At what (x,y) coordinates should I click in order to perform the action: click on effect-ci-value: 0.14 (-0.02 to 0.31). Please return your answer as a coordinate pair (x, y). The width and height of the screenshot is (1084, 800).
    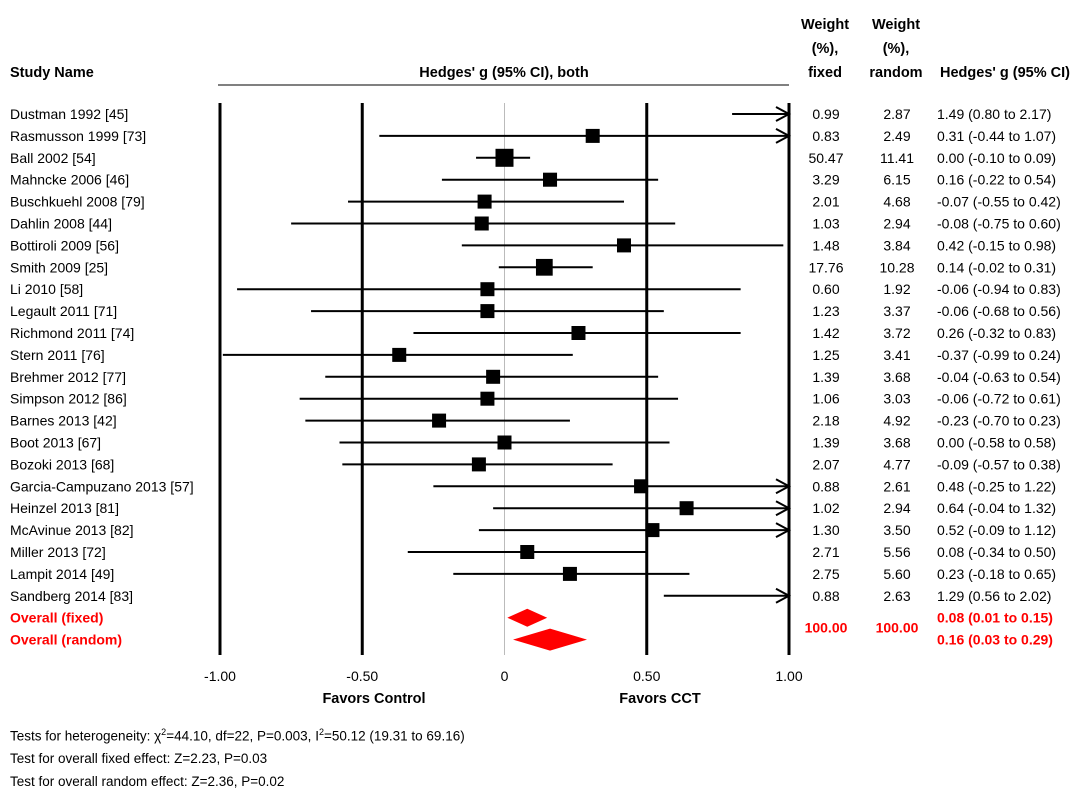
    Looking at the image, I should click on (996, 267).